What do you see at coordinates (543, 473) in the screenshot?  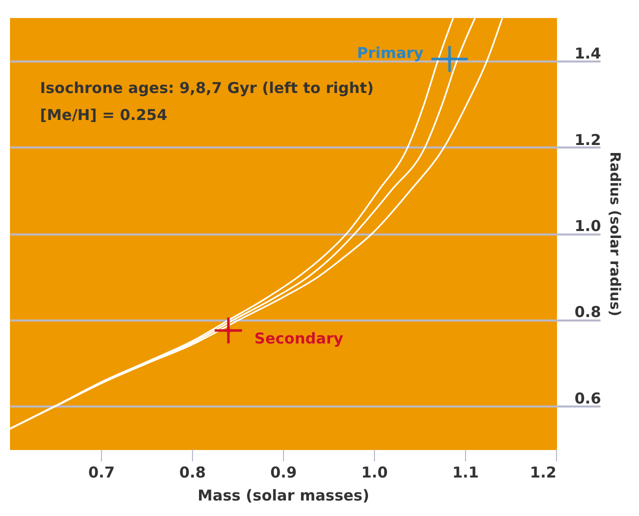 I see `x-tick-label: 1.2` at bounding box center [543, 473].